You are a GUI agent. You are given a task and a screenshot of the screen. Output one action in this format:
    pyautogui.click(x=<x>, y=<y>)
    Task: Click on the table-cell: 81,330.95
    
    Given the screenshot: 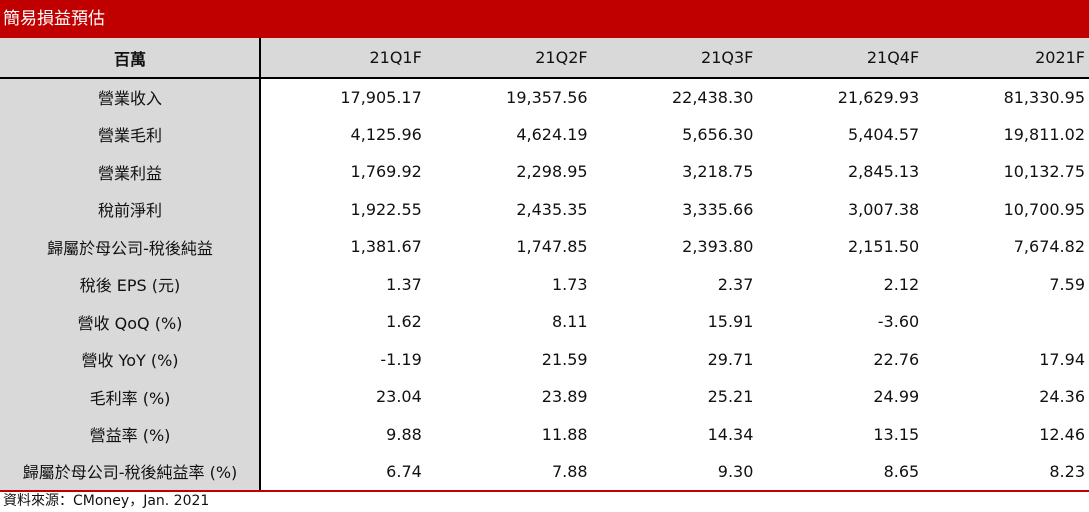 What is the action you would take?
    pyautogui.click(x=1044, y=97)
    